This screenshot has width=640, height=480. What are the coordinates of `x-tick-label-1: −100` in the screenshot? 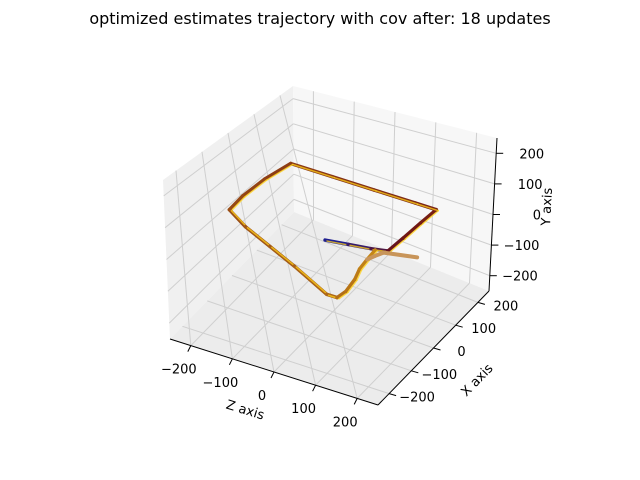 It's located at (439, 375).